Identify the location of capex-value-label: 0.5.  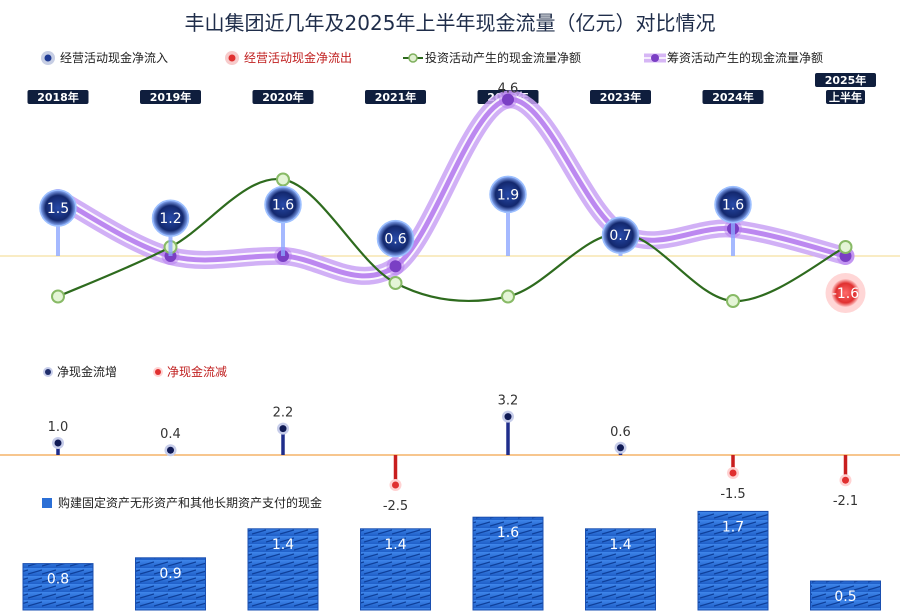
(845, 597).